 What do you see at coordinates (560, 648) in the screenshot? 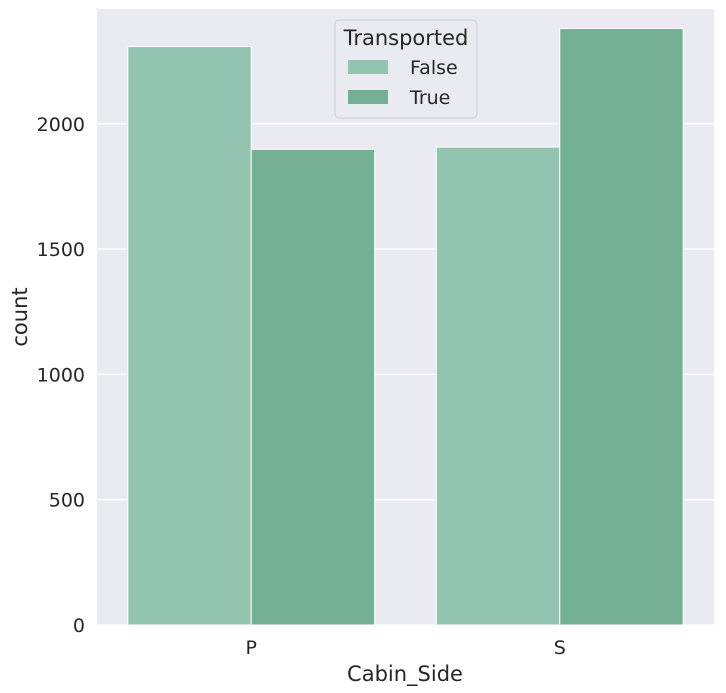
I see `x-tick-label: S` at bounding box center [560, 648].